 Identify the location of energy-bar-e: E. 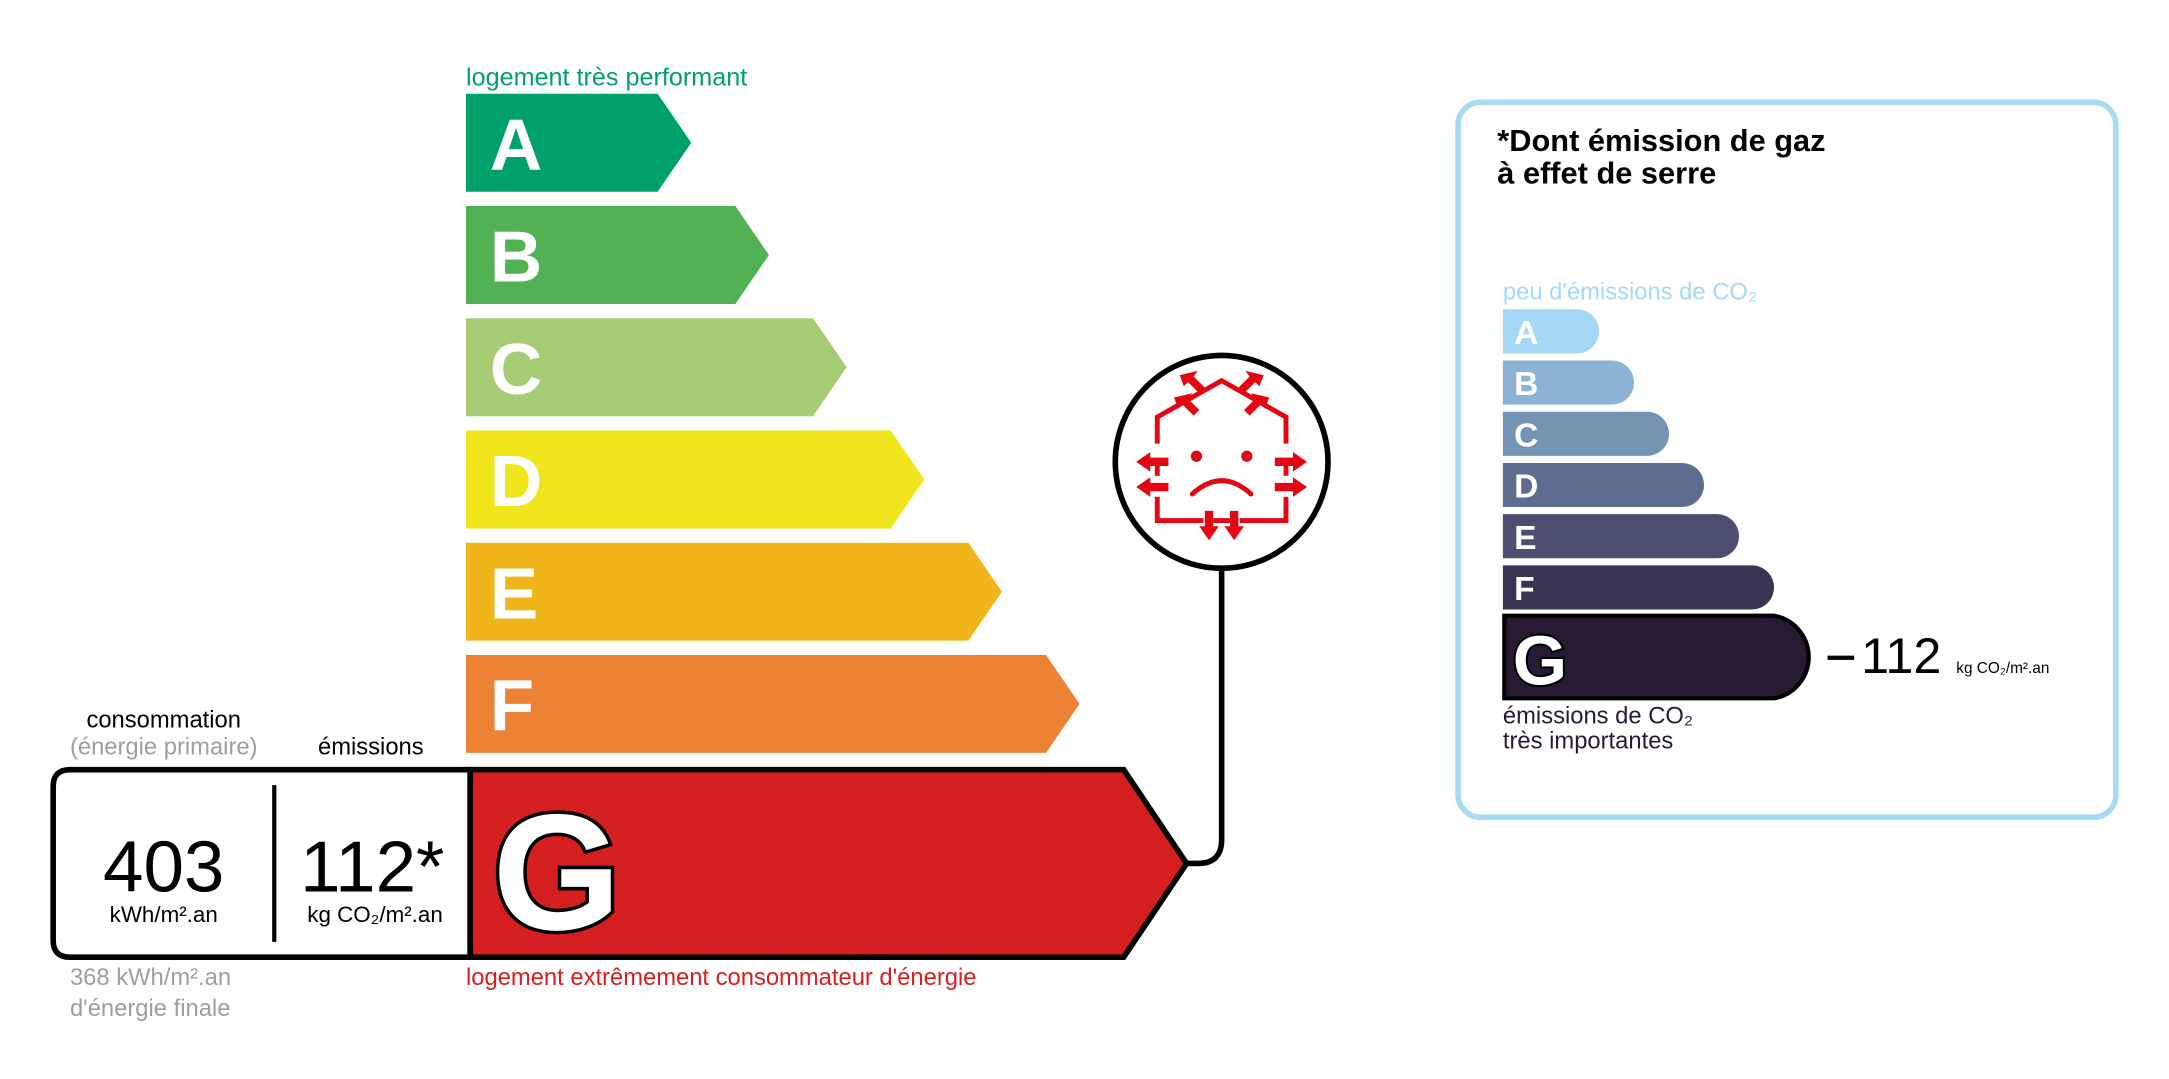
(733, 591).